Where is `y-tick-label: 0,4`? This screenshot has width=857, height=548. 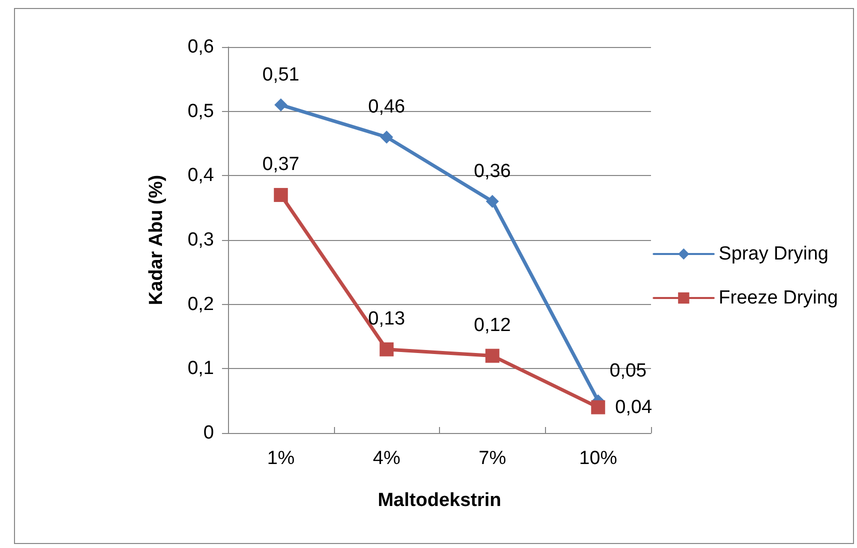 y-tick-label: 0,4 is located at coordinates (201, 175).